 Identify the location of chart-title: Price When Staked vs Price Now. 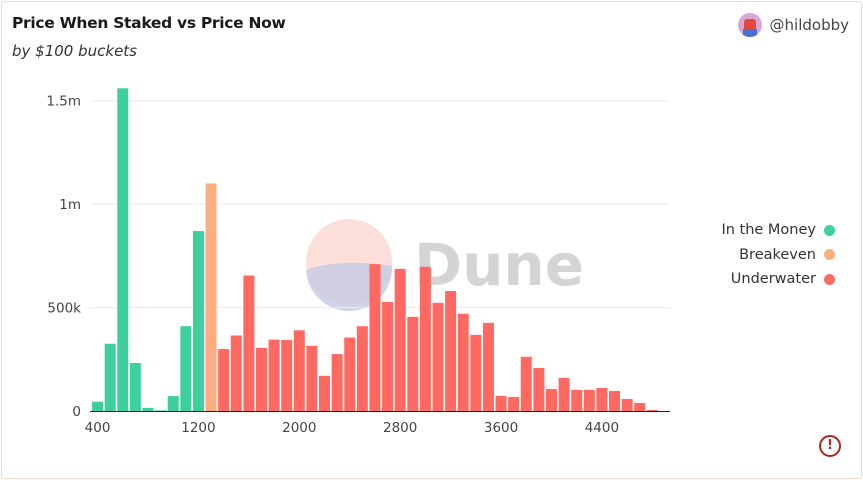
(149, 23).